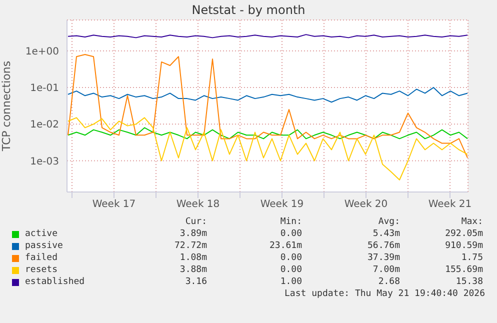 This screenshot has height=323, width=497. What do you see at coordinates (388, 282) in the screenshot?
I see `text: 2.68` at bounding box center [388, 282].